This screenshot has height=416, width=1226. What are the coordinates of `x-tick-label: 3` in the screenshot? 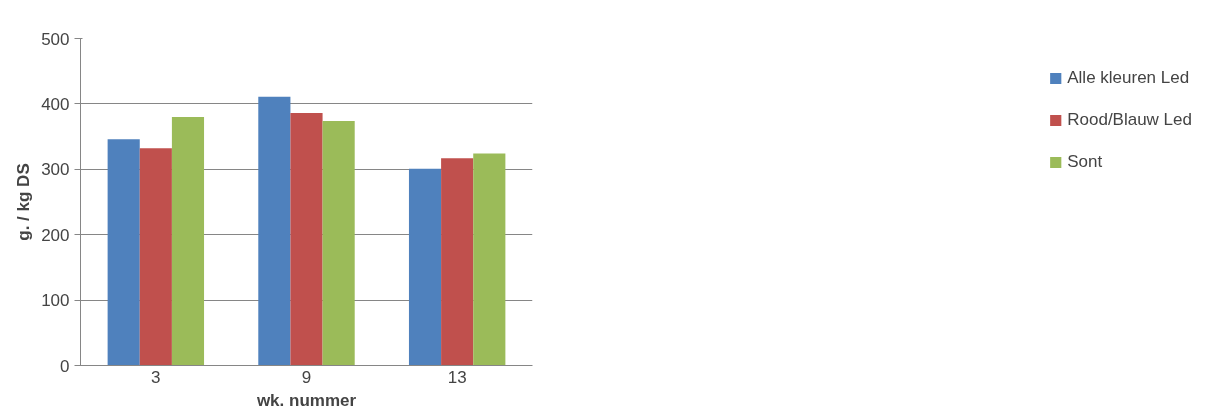 It's located at (156, 377).